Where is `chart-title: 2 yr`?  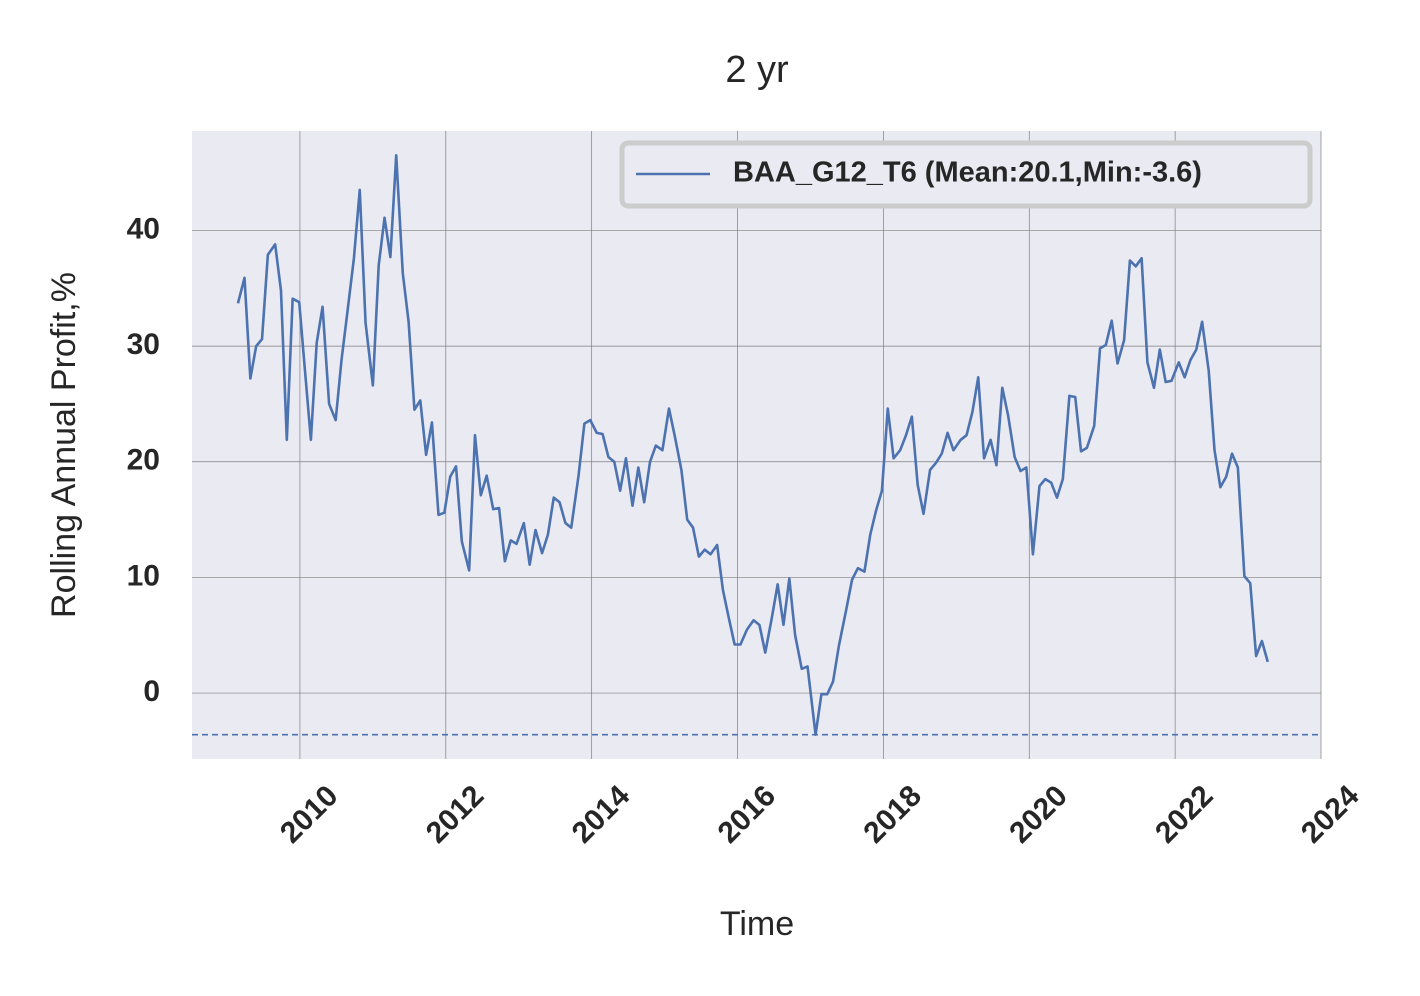 chart-title: 2 yr is located at coordinates (757, 70).